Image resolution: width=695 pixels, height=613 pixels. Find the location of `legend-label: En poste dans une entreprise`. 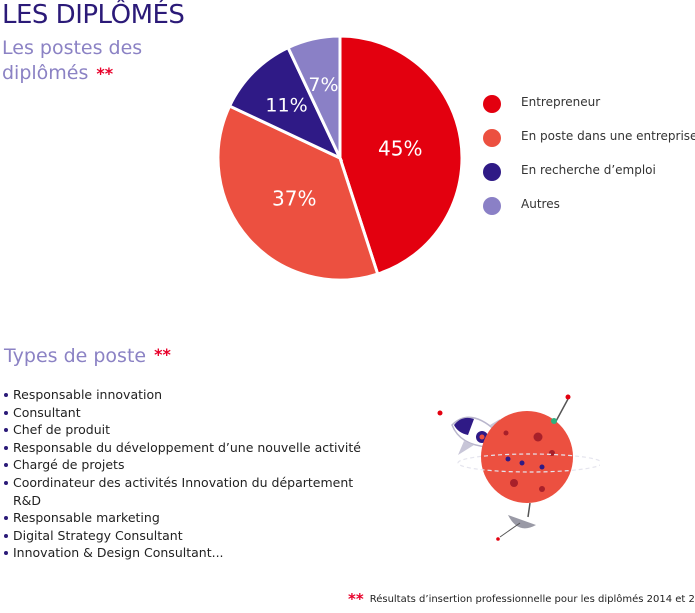

legend-label: En poste dans une entreprise is located at coordinates (608, 136).